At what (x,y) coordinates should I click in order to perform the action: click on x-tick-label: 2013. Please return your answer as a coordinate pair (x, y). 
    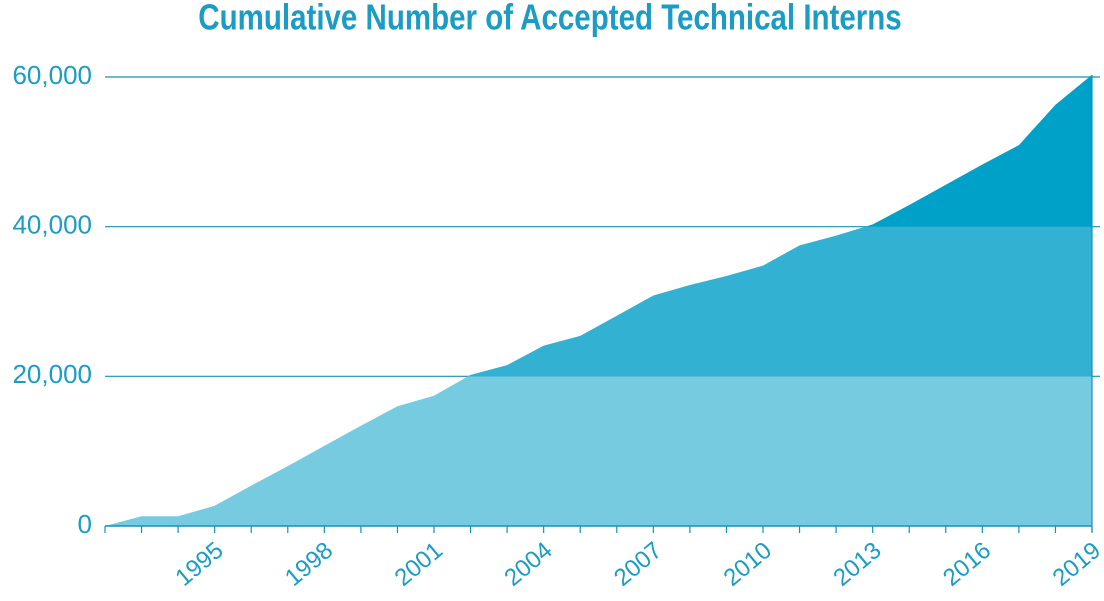
    Looking at the image, I should click on (857, 564).